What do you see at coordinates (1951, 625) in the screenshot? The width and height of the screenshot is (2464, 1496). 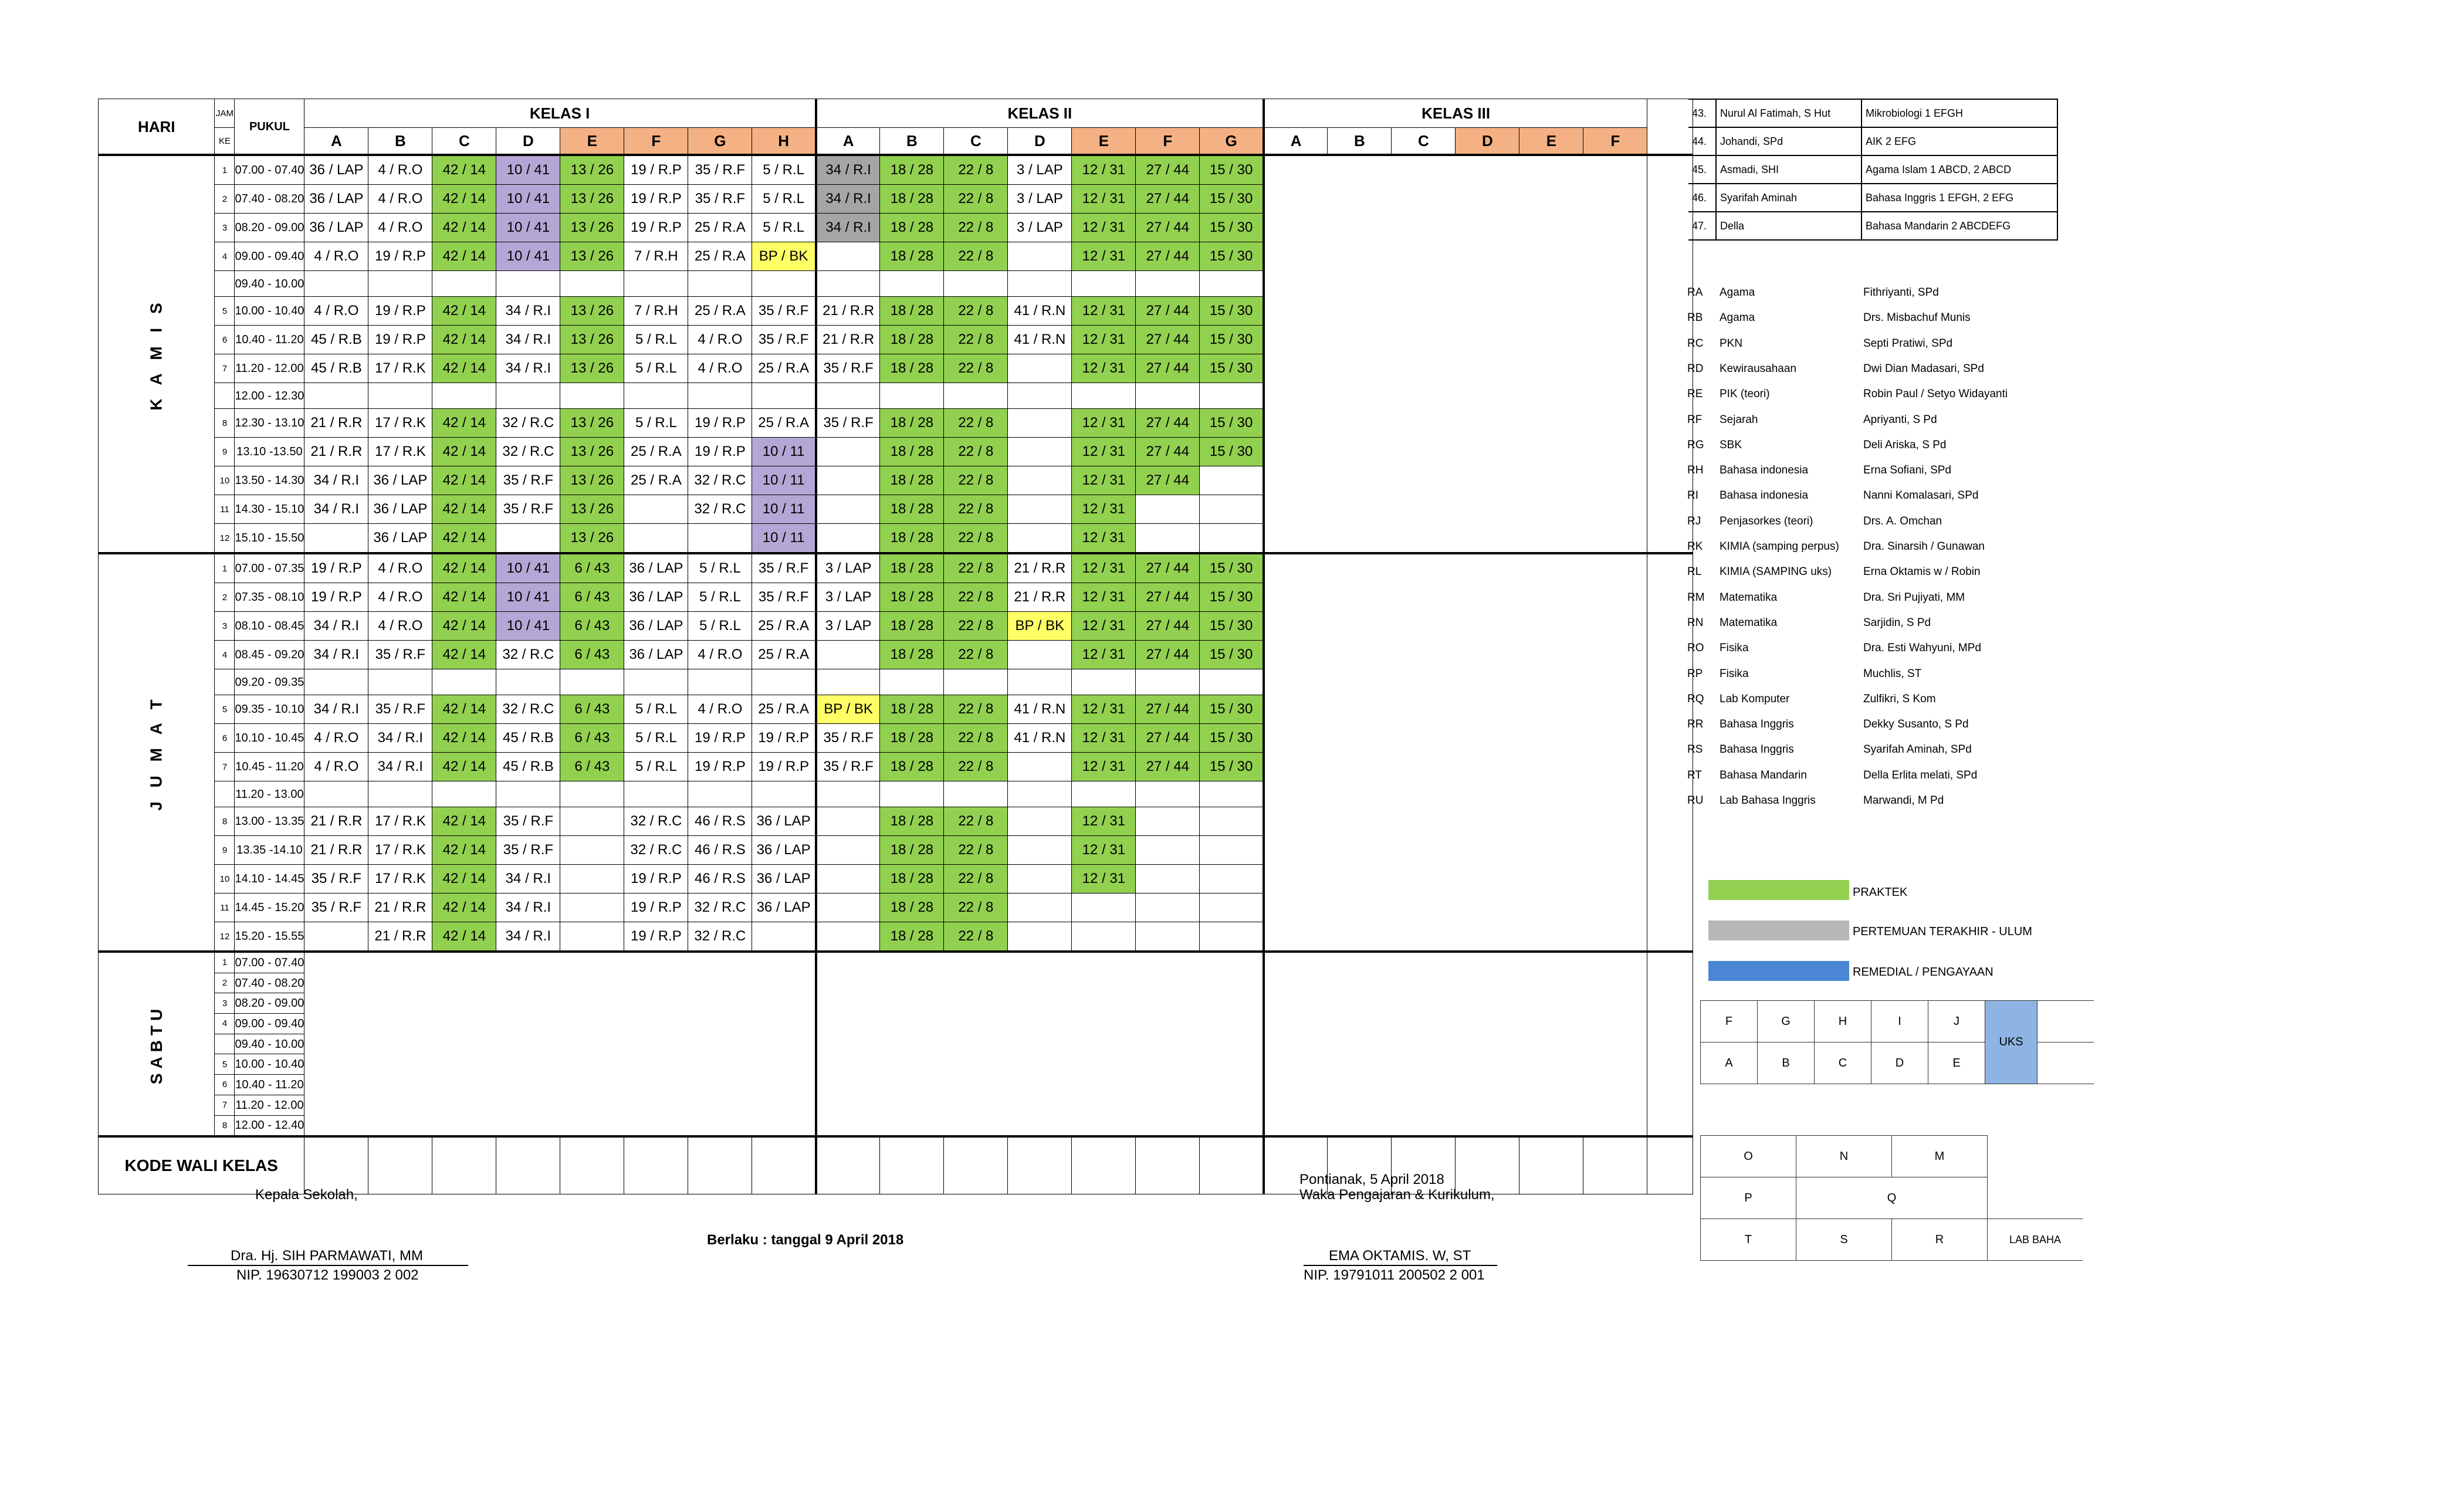 I see `room-code-row: RN Matematika Sarjidin, S Pd` at bounding box center [1951, 625].